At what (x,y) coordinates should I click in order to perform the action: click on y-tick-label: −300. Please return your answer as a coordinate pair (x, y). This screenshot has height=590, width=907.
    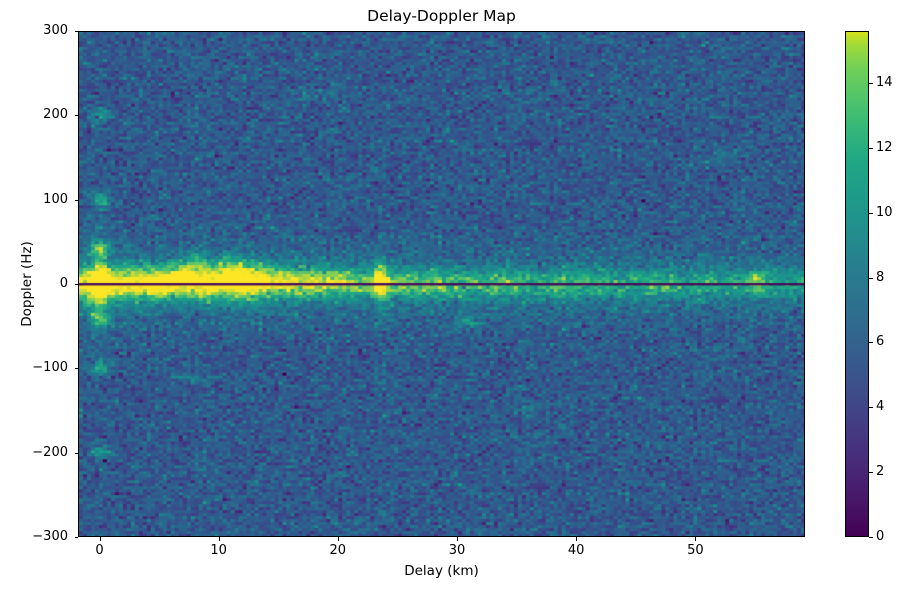
    Looking at the image, I should click on (50, 536).